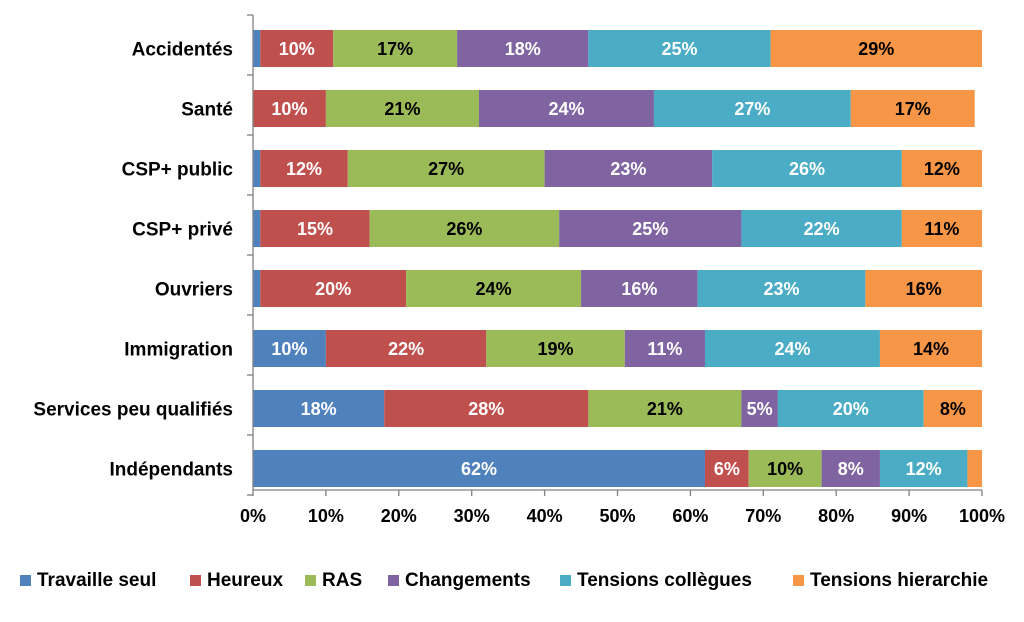 This screenshot has width=1024, height=622. I want to click on x-tick-label: 90%, so click(909, 516).